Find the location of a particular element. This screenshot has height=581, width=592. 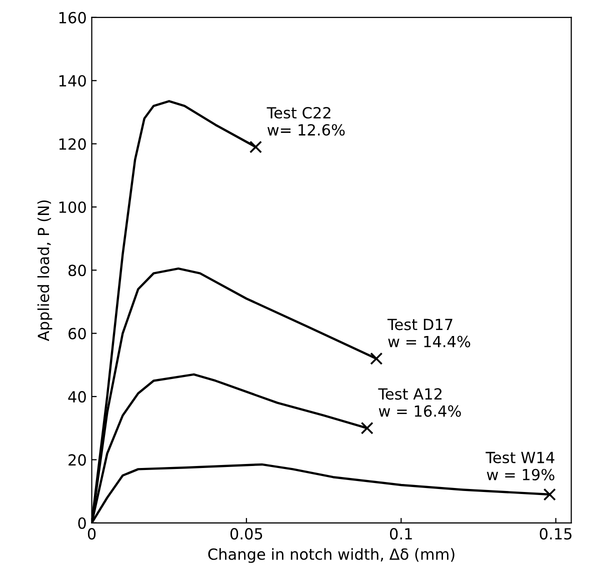

y-tick-label: 140 is located at coordinates (72, 81).